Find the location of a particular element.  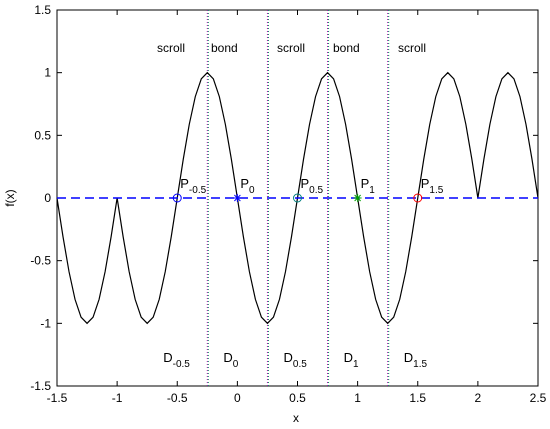

x-tick-label: -0.5 is located at coordinates (177, 398).